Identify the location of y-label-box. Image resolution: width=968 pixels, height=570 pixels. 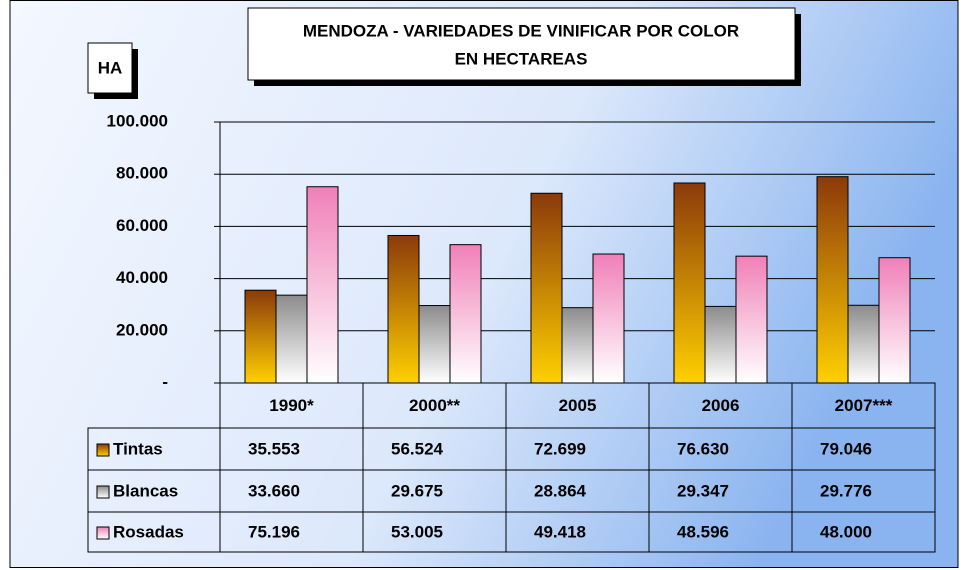
(110, 68).